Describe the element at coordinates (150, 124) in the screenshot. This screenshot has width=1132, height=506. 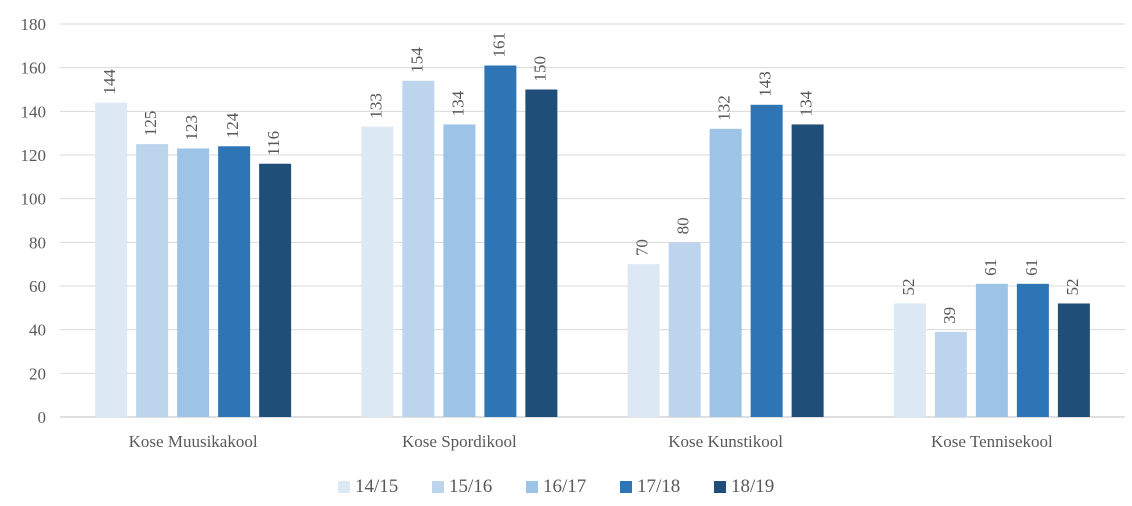
I see `data-label: 125` at that location.